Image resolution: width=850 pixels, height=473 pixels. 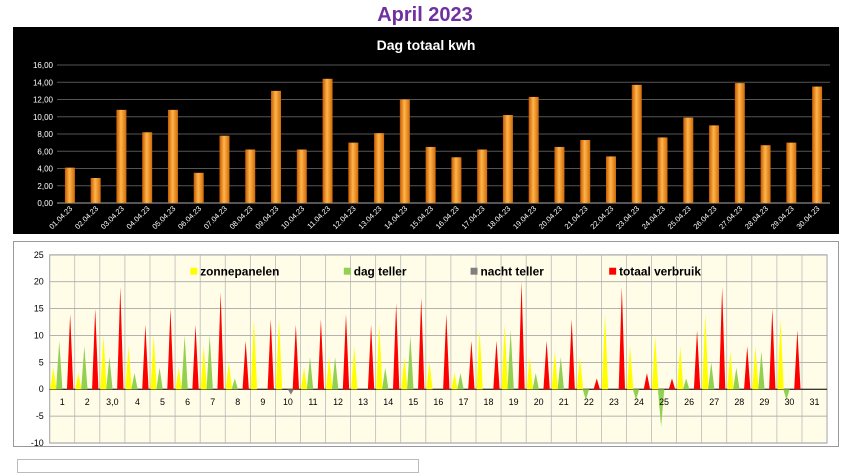 What do you see at coordinates (576, 217) in the screenshot?
I see `chart1-x-tick-label: 21.04.23` at bounding box center [576, 217].